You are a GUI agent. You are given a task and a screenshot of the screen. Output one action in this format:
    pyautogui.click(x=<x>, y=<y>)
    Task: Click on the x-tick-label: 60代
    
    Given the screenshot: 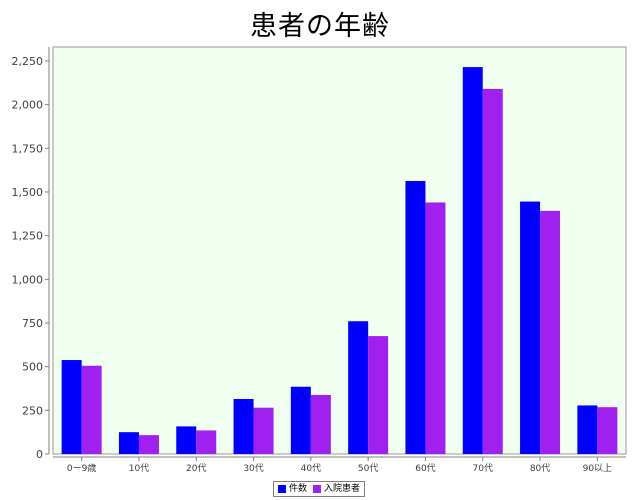 What is the action you would take?
    pyautogui.click(x=425, y=468)
    